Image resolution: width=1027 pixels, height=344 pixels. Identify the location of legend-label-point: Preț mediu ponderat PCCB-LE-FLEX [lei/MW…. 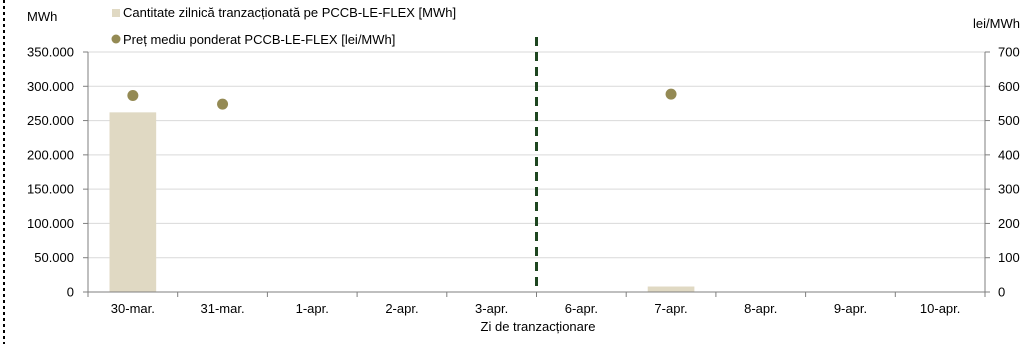
(259, 39).